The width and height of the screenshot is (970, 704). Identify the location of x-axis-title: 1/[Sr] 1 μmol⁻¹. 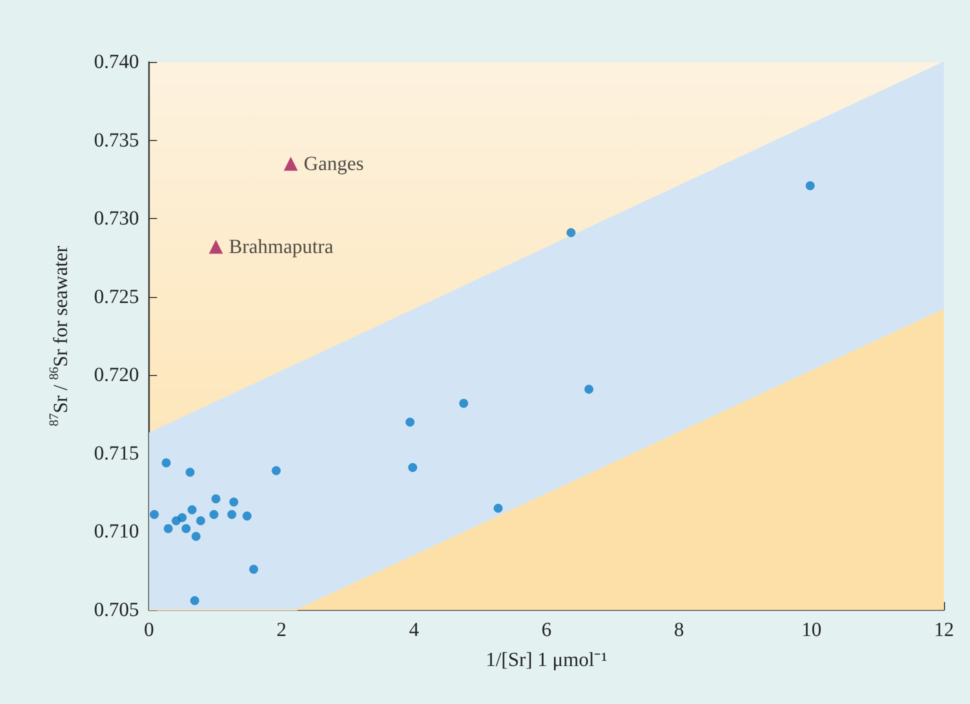
(547, 660).